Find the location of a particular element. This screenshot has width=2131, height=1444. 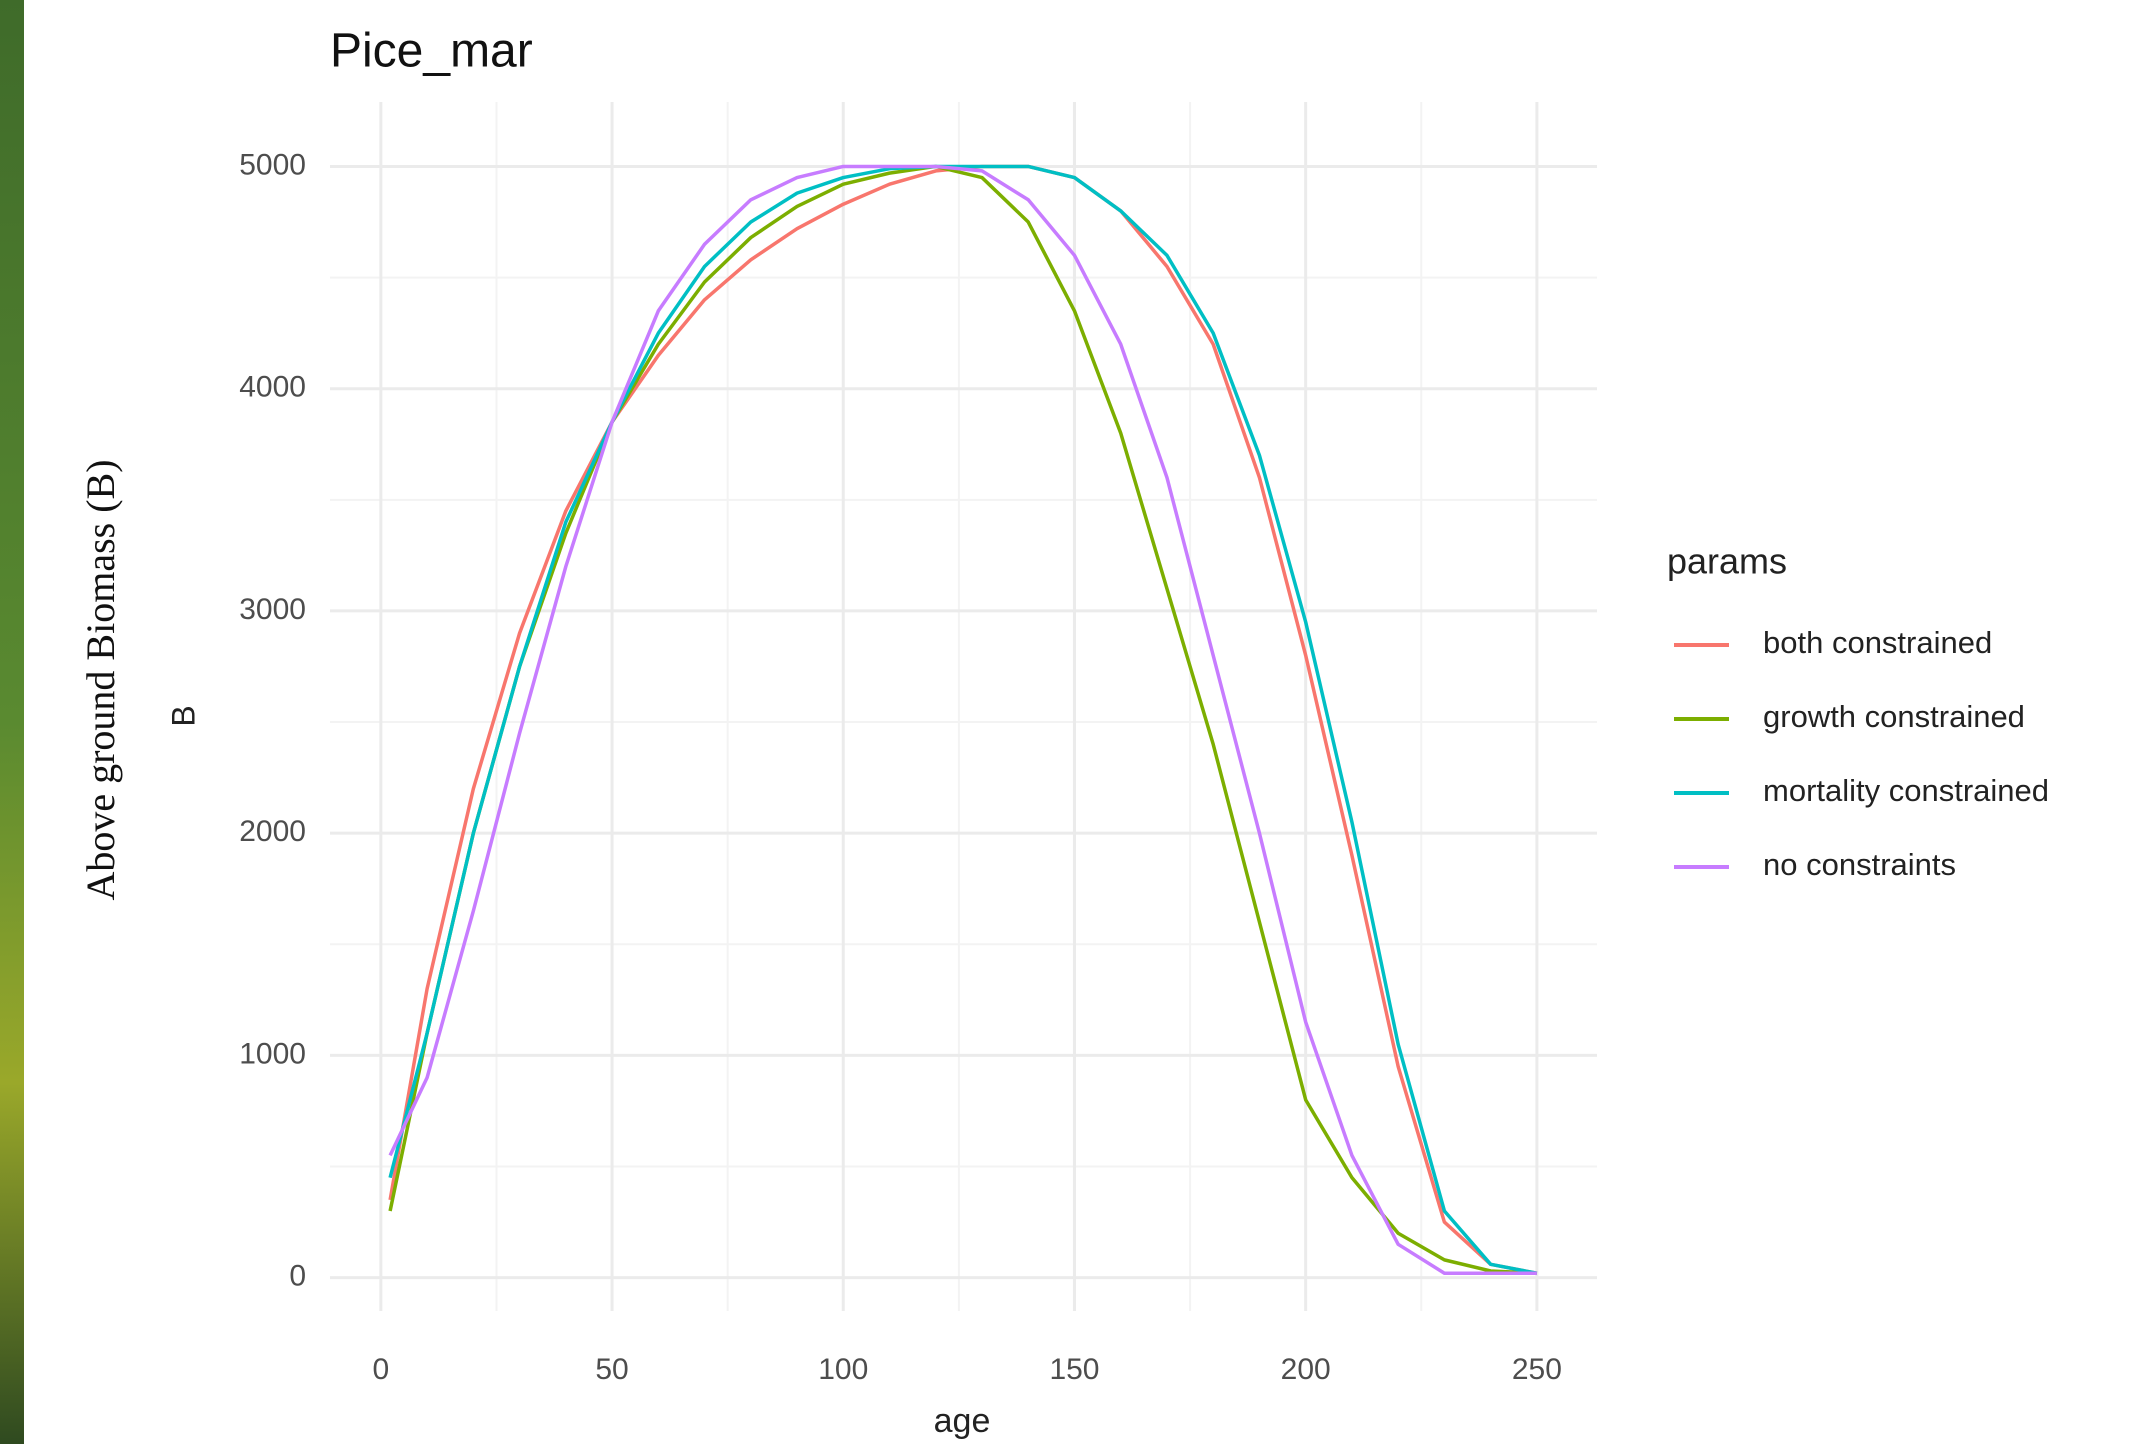

y-tick-label: 1000 is located at coordinates (272, 1053).